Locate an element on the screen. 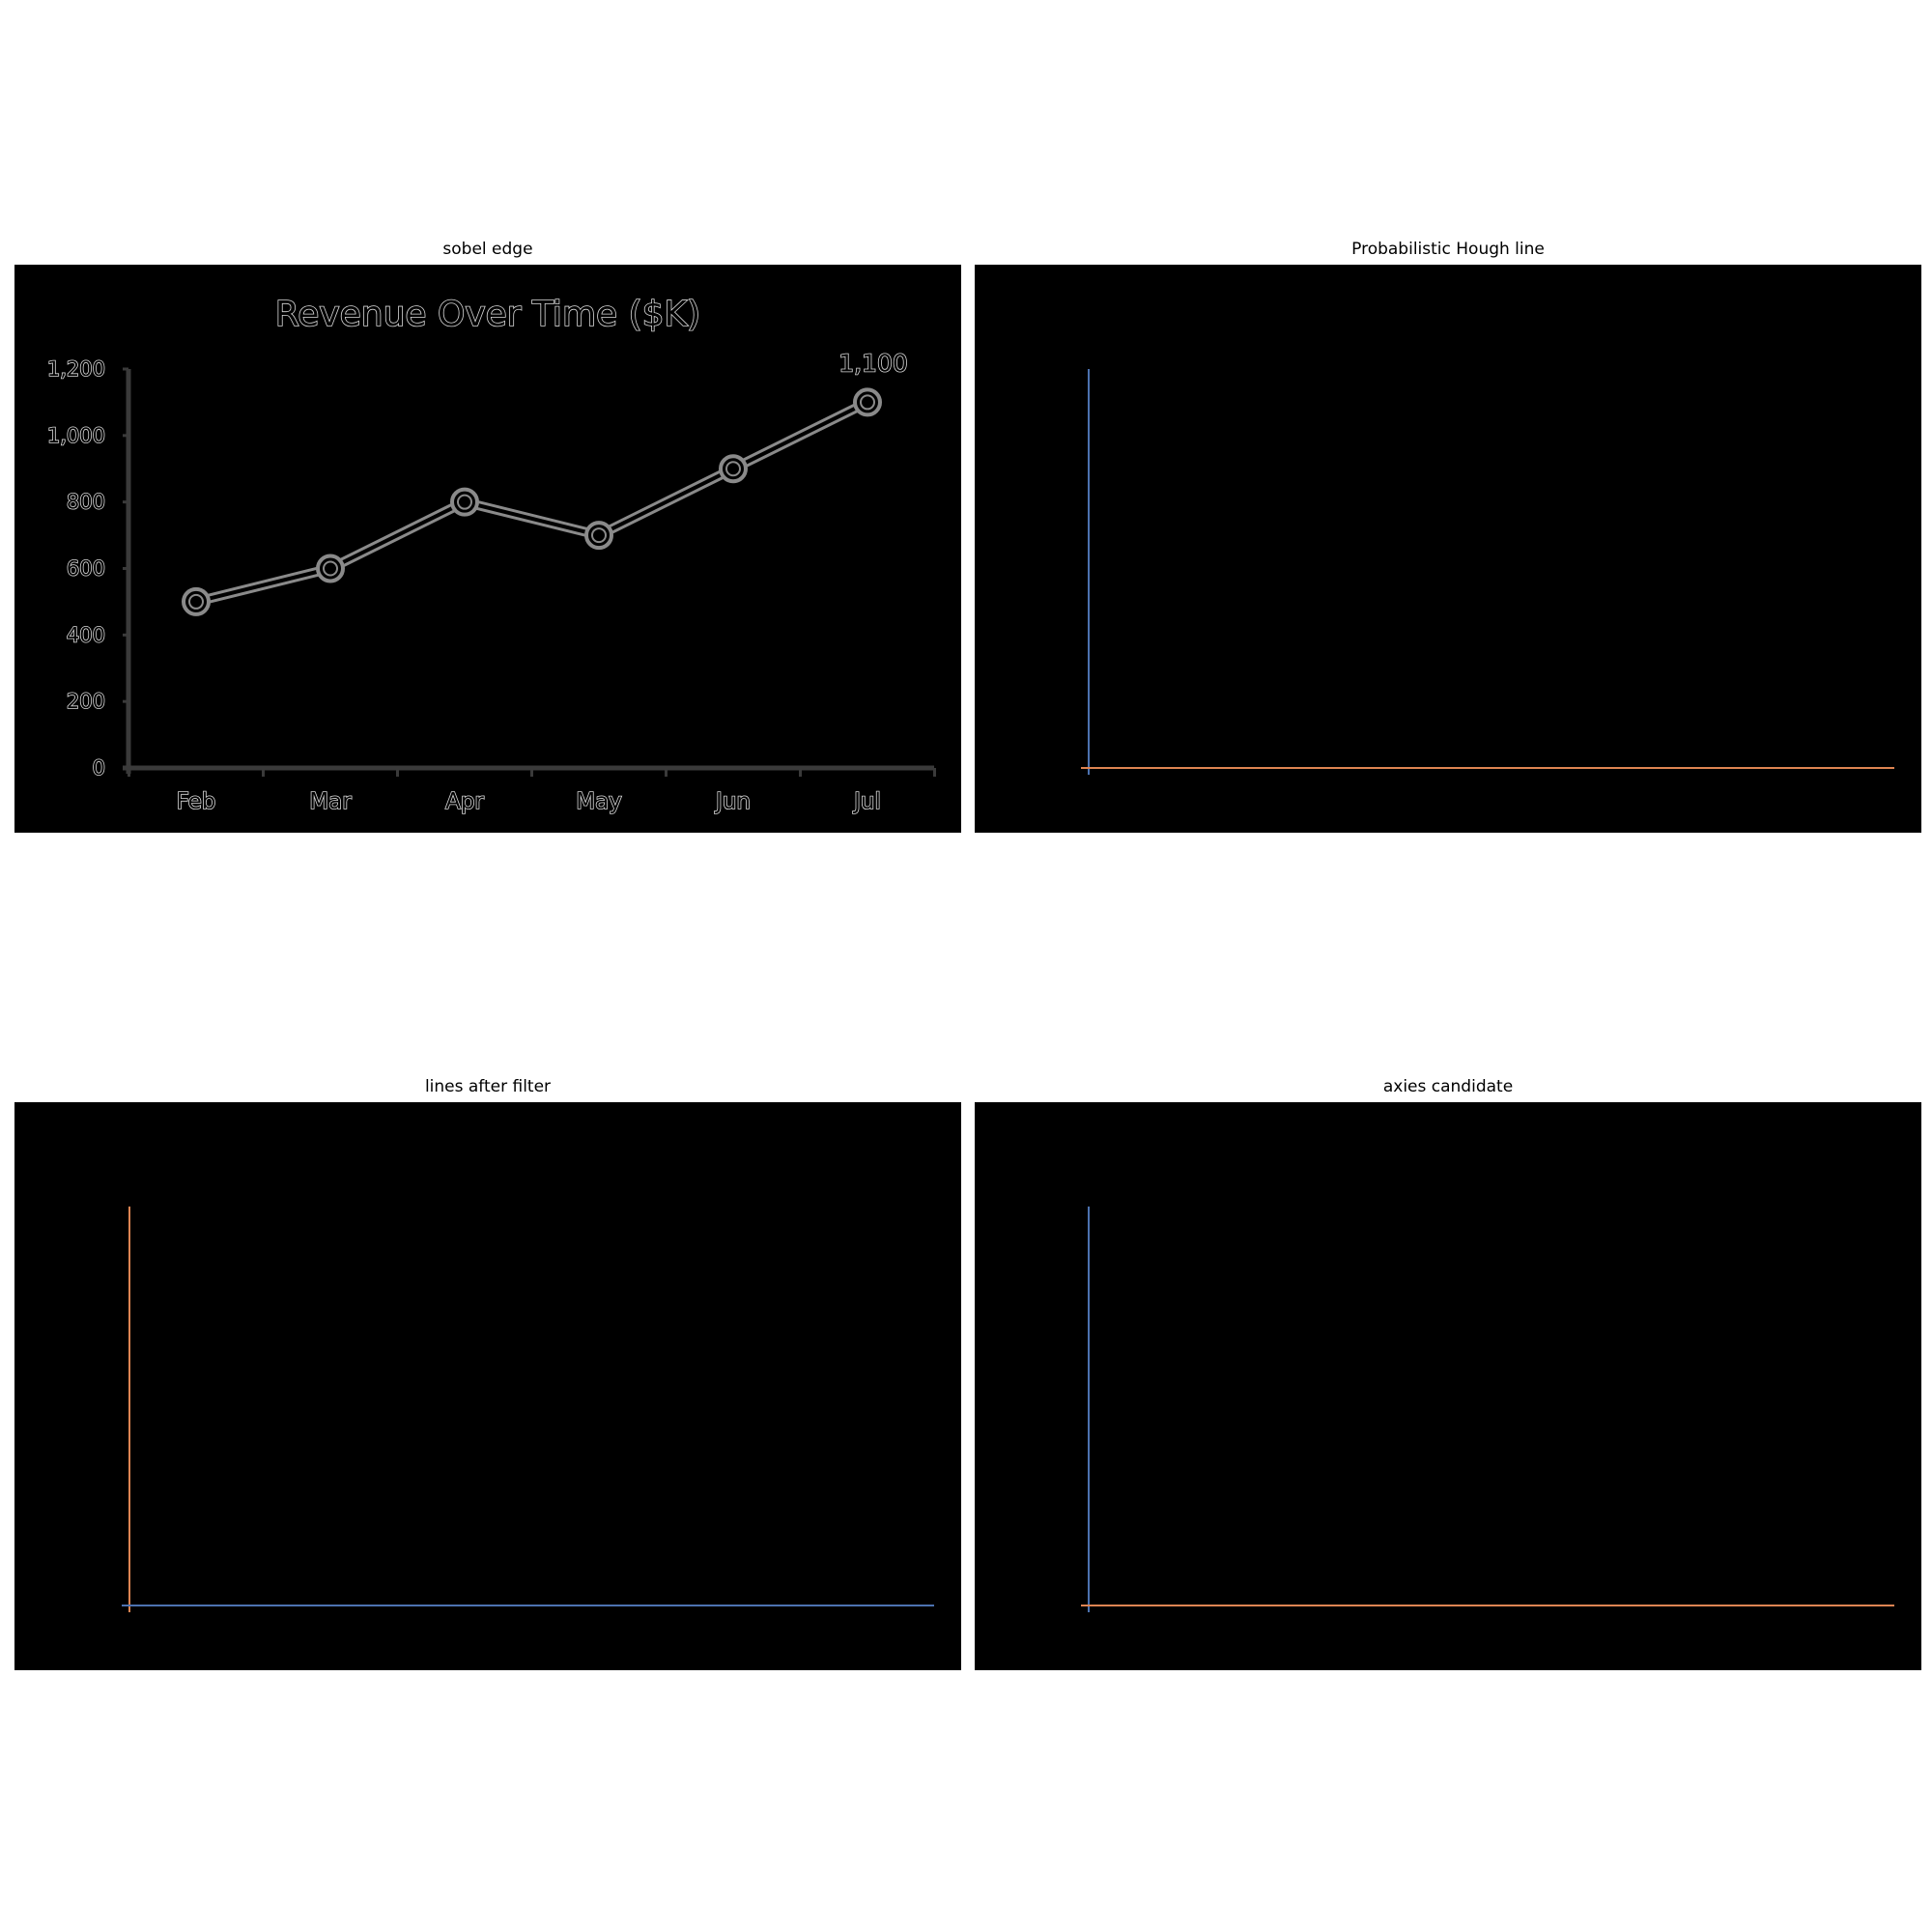 The image size is (1932, 1932). panel-title-hough-line: Probabilistic Hough line is located at coordinates (1448, 249).